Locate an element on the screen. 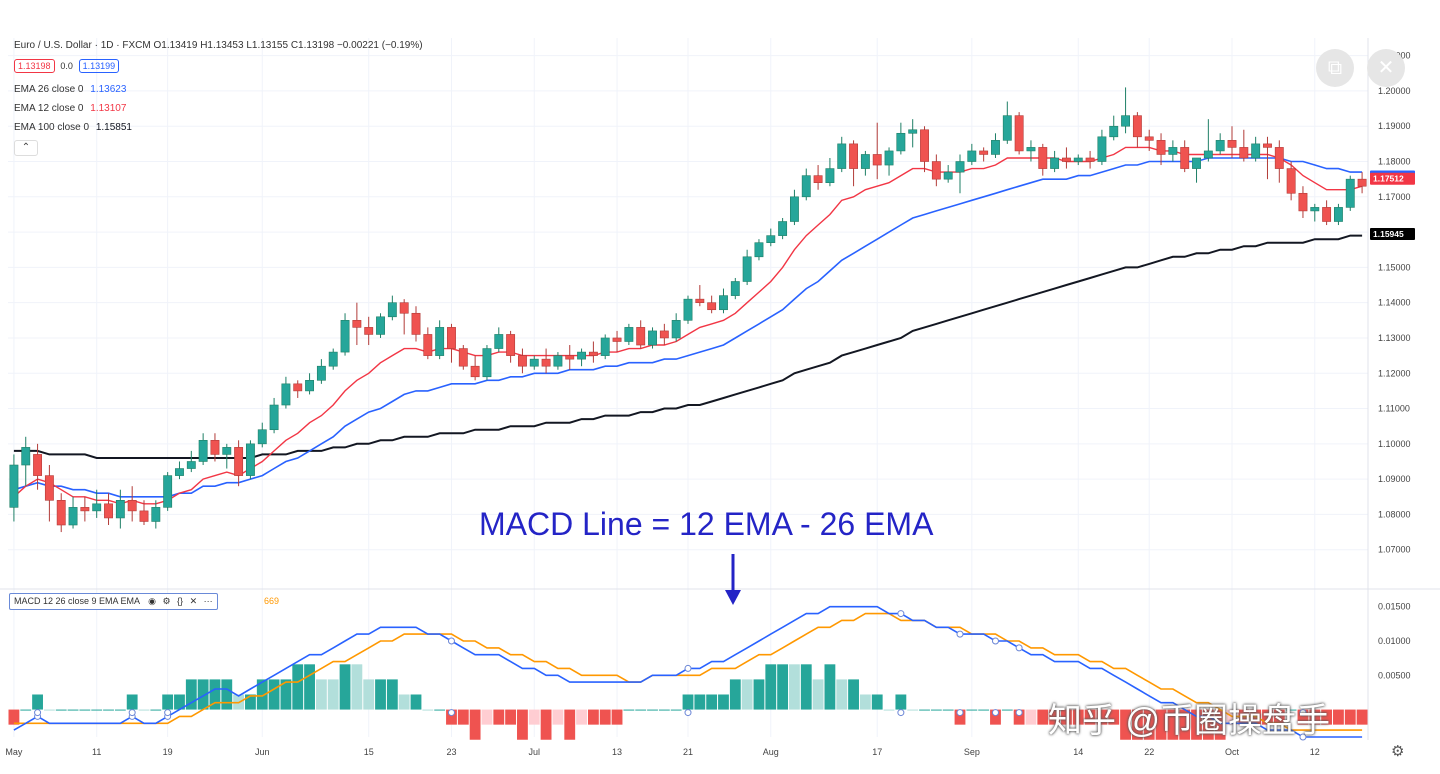 The image size is (1440, 774). braces-icon: {} is located at coordinates (180, 601).